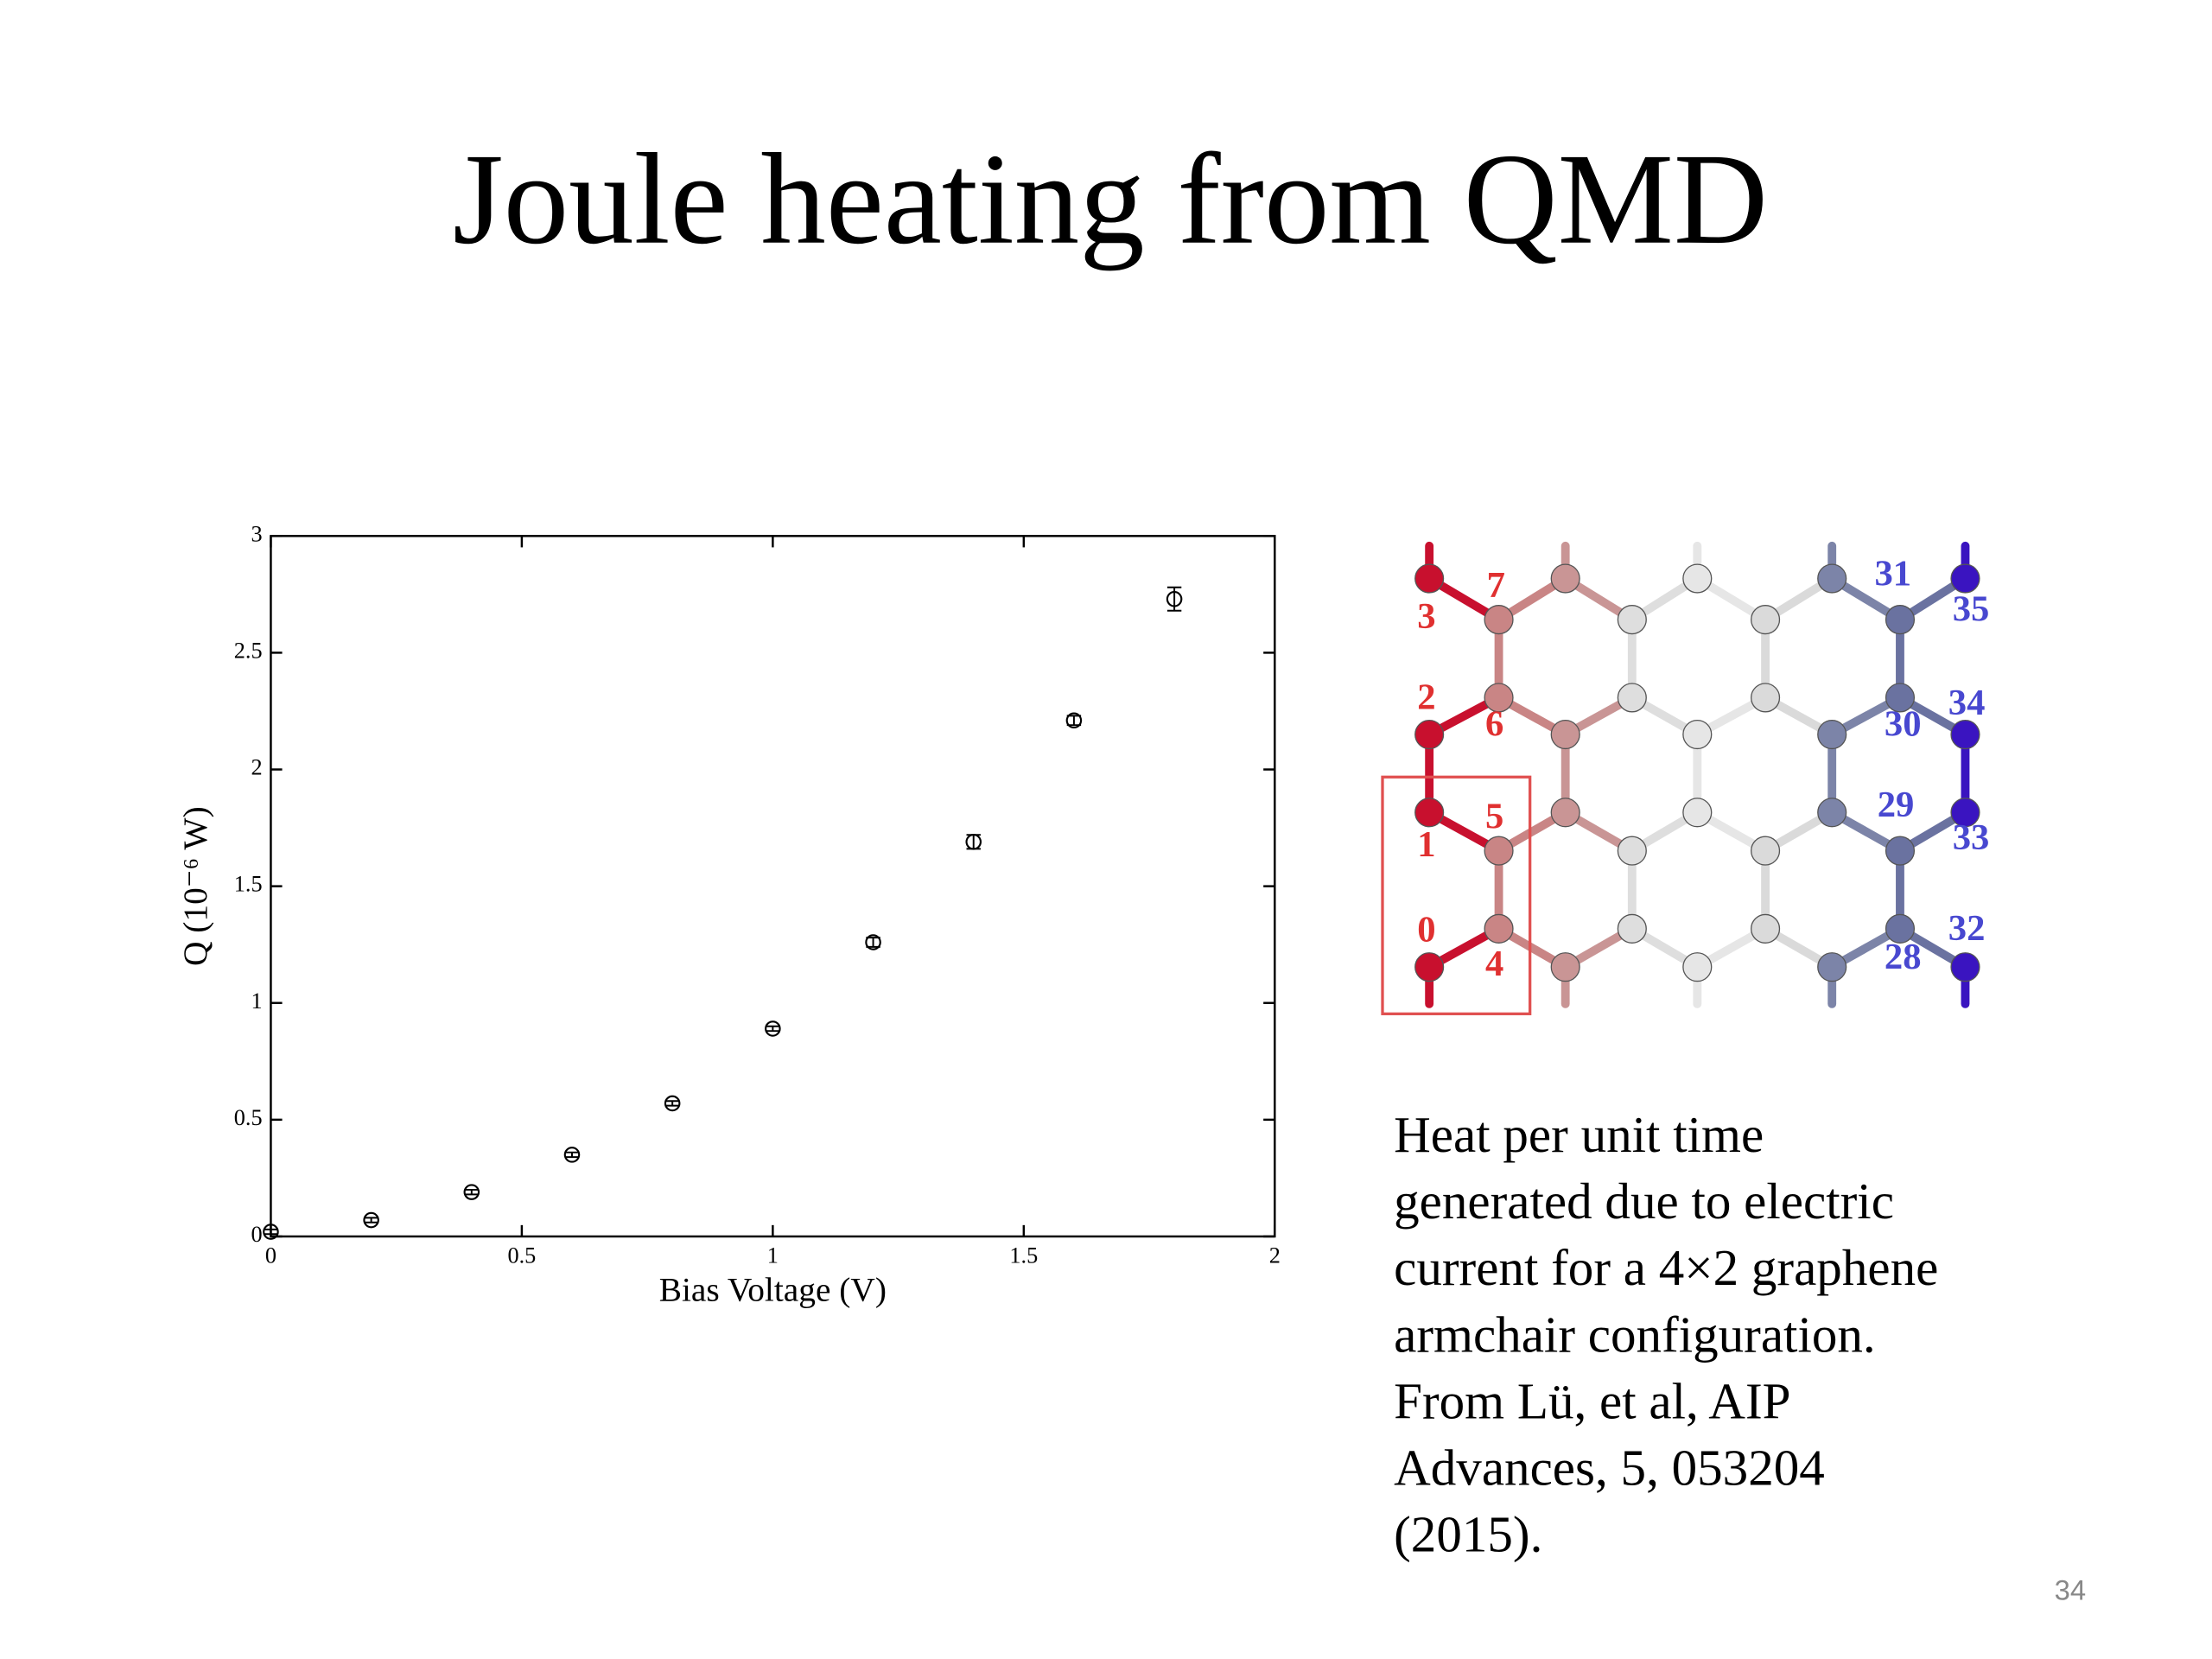 The height and width of the screenshot is (1659, 2212). I want to click on atom-label: 7, so click(1496, 585).